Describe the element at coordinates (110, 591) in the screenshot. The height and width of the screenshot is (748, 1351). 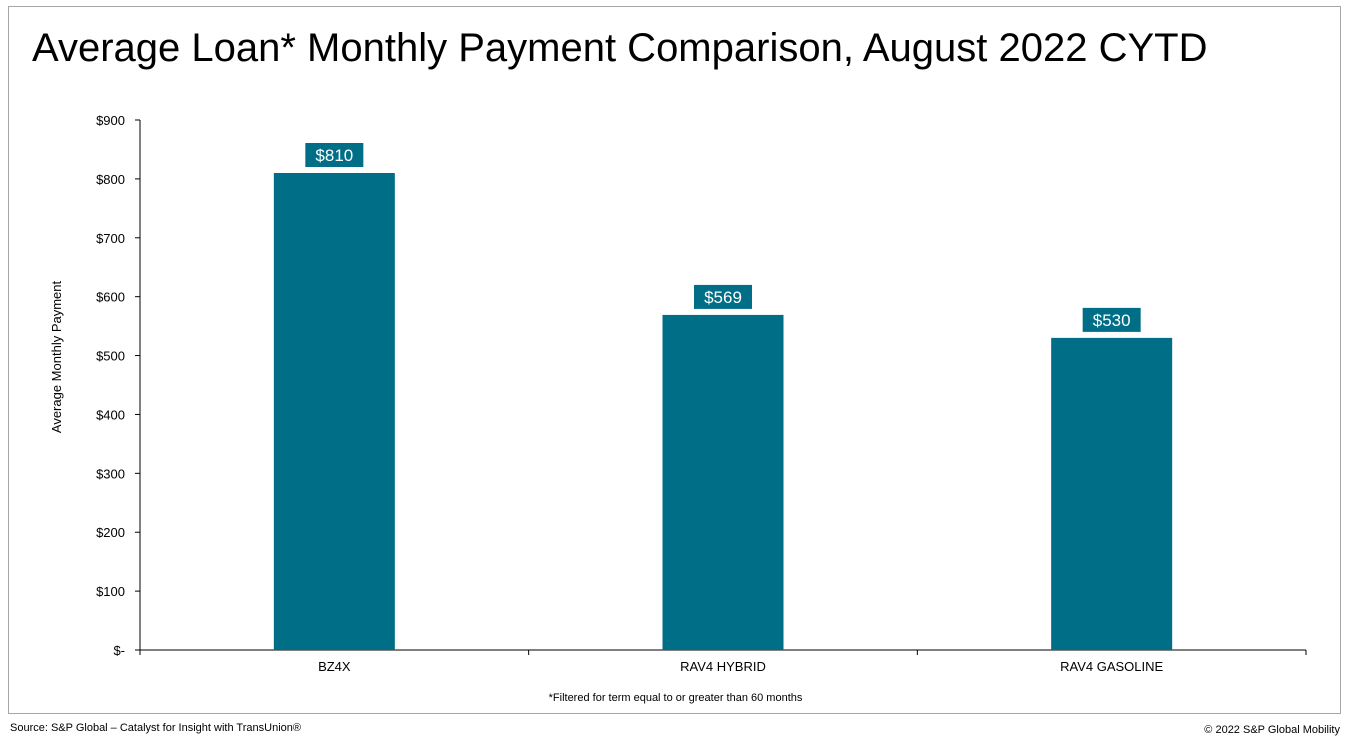
I see `y-tick-label: $100` at that location.